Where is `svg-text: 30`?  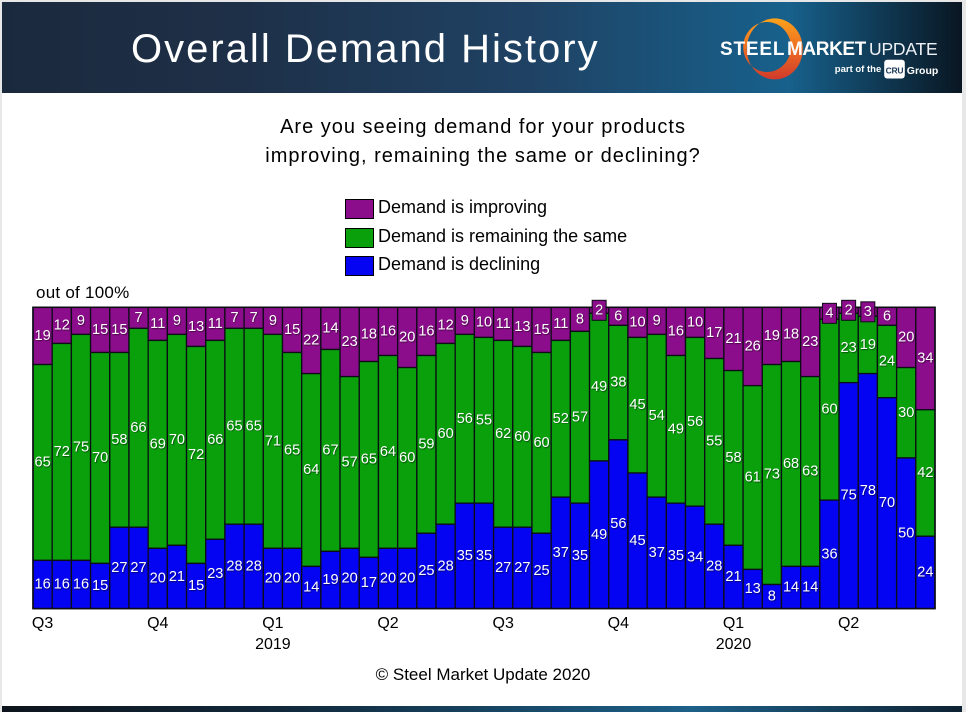 svg-text: 30 is located at coordinates (906, 413).